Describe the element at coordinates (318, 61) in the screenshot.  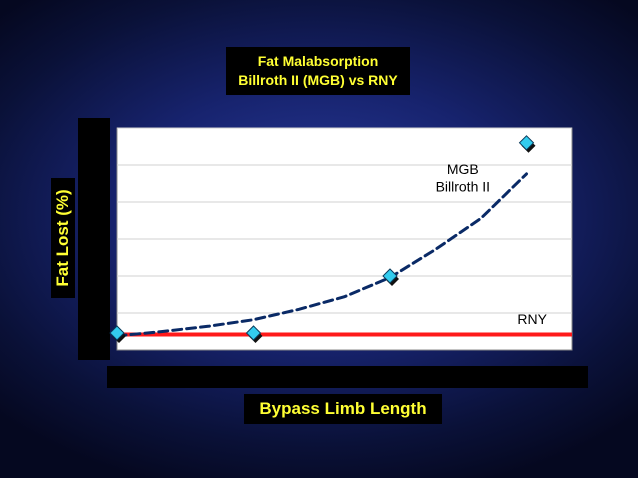
I see `chart-title-line-1: Fat Malabsorption` at that location.